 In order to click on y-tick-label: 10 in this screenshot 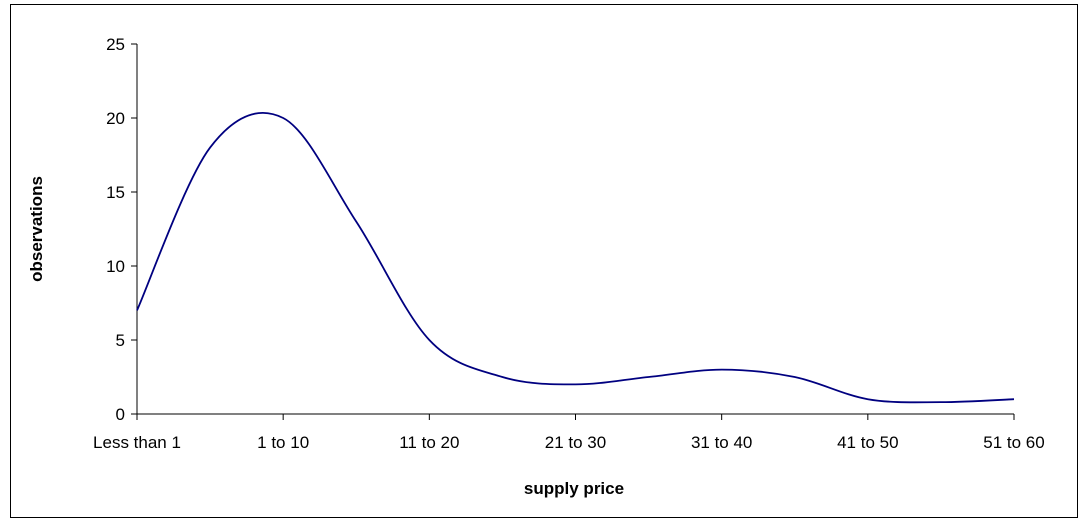, I will do `click(115, 266)`.